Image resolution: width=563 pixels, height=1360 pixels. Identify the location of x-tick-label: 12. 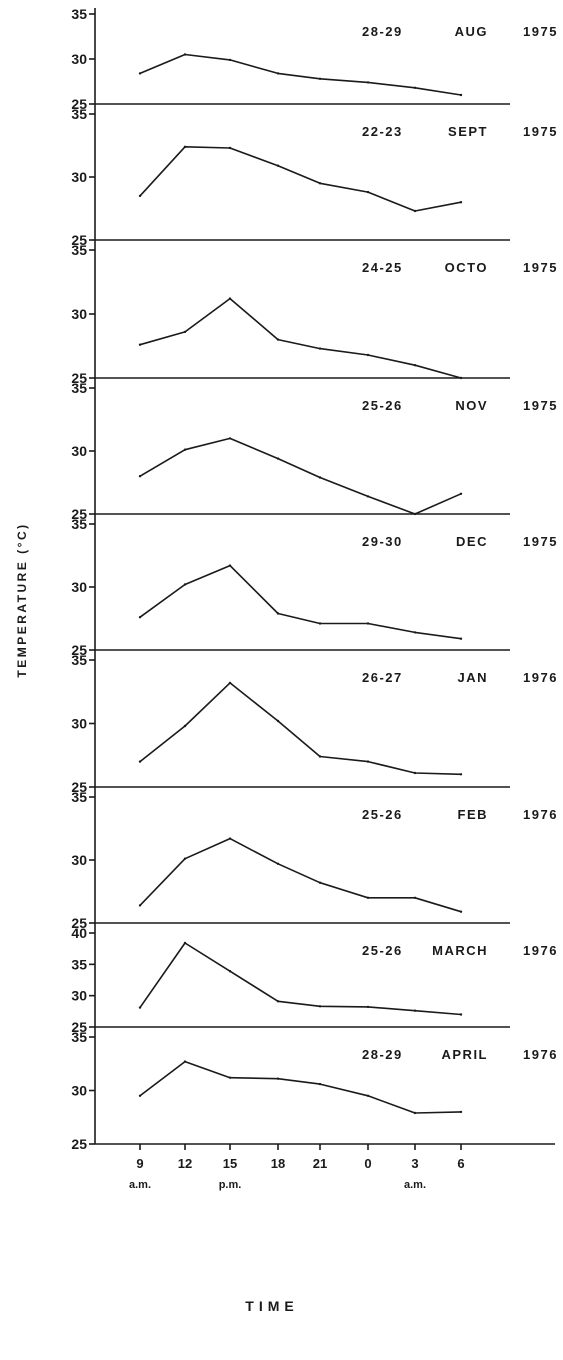
(185, 1163).